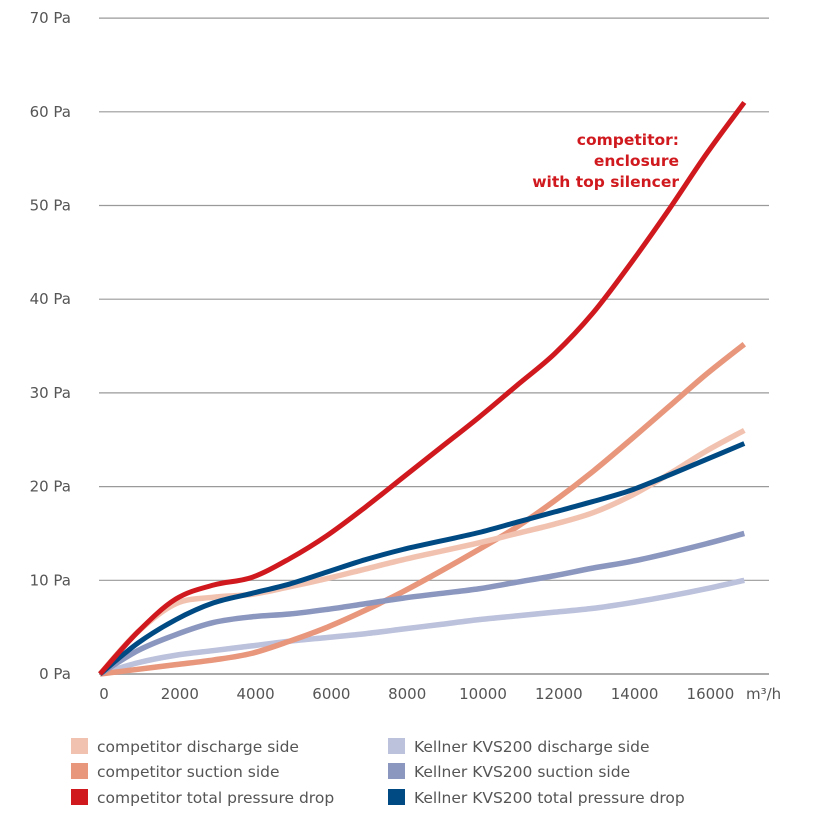  I want to click on x-tick-label: 16000, so click(711, 694).